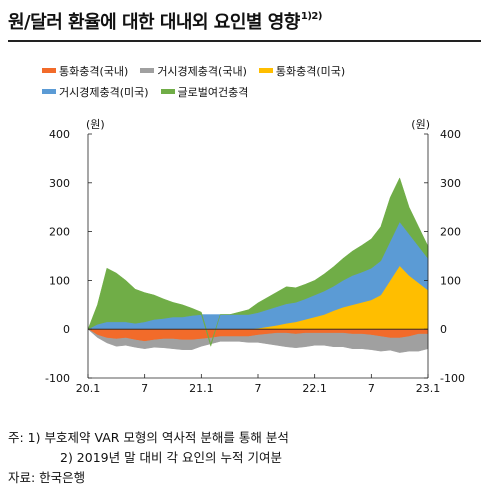 Image resolution: width=489 pixels, height=500 pixels. Describe the element at coordinates (420, 124) in the screenshot. I see `y-unit-right: (원)` at that location.